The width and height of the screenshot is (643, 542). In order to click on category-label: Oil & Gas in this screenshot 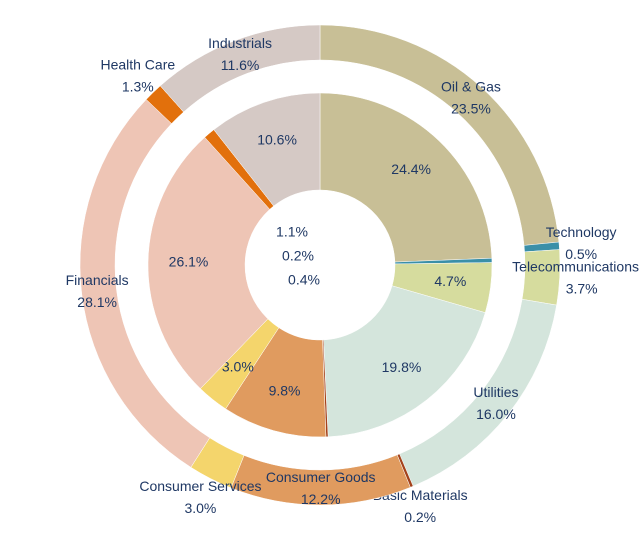, I will do `click(471, 87)`.